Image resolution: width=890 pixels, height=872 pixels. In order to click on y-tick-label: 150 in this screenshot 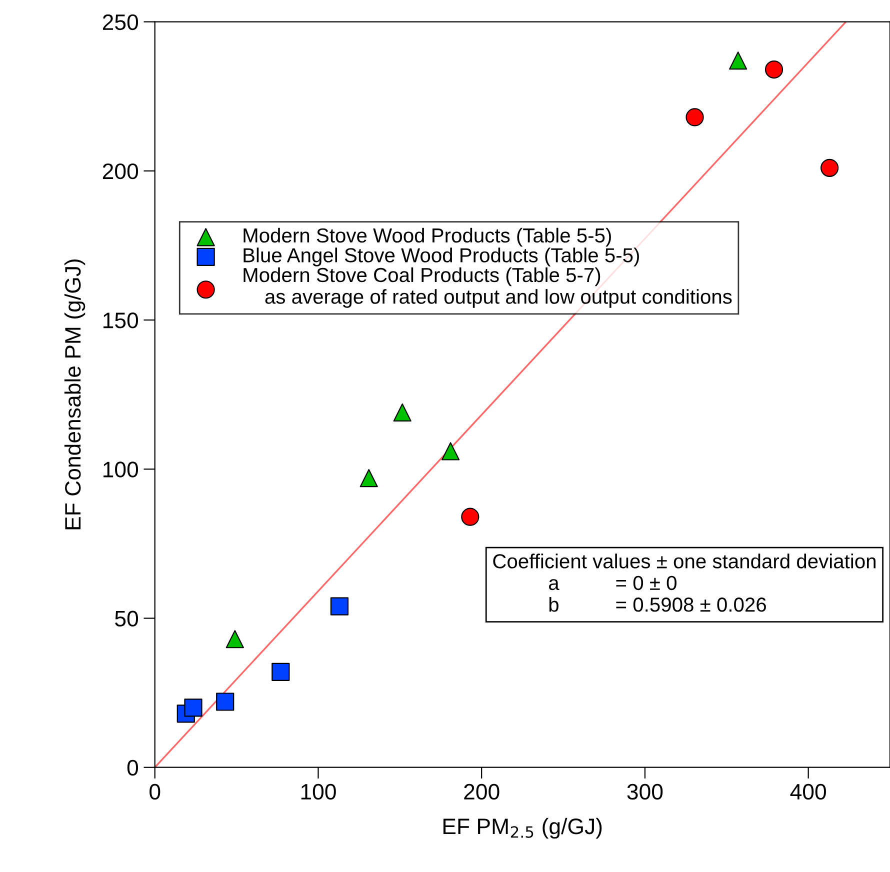, I will do `click(121, 320)`.